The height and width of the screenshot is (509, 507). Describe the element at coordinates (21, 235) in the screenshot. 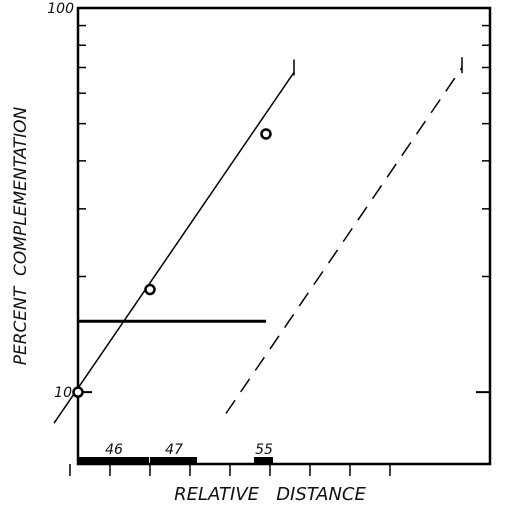

I see `y-axis-label: PERCENT COMPLEMENTATION` at that location.